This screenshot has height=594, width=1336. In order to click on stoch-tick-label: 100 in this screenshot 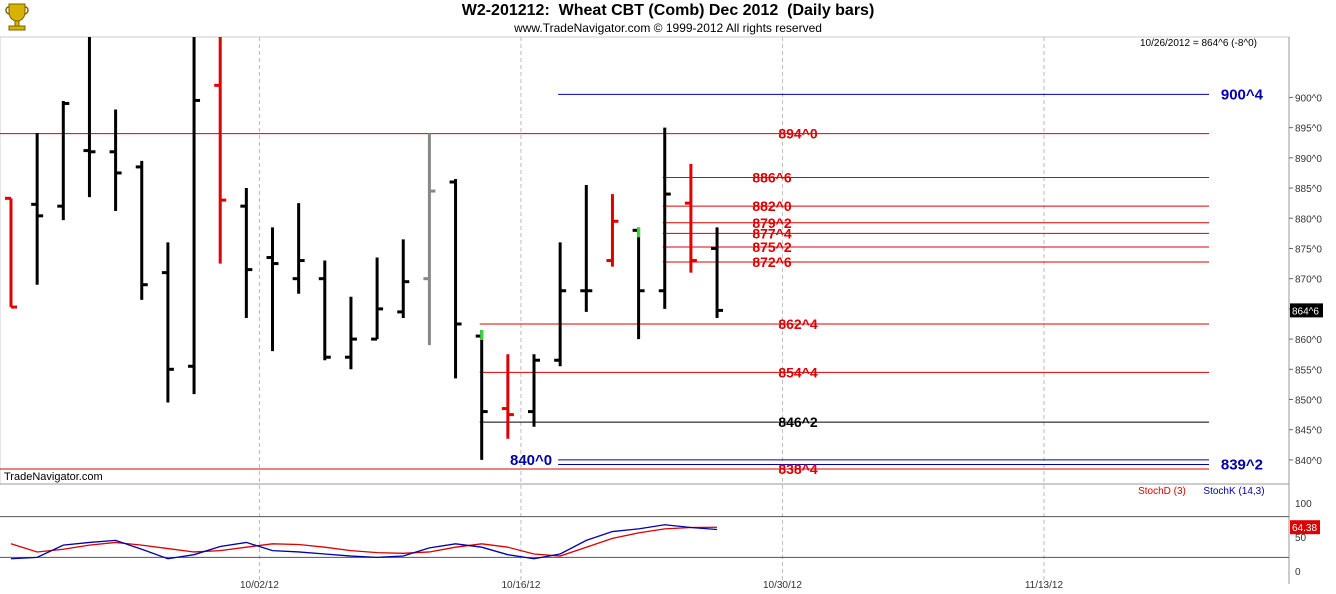, I will do `click(1303, 504)`.